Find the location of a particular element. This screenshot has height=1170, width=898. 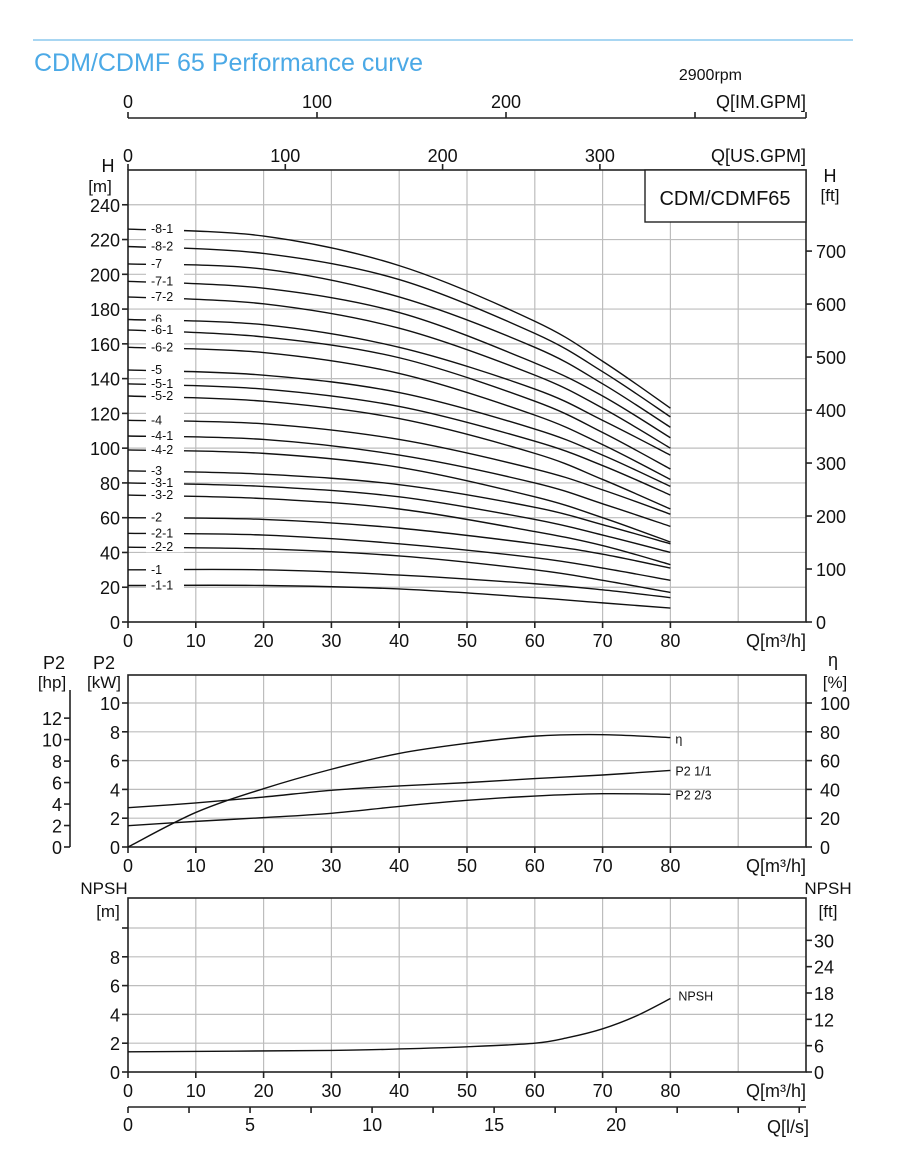

y2-tick-label: 100 is located at coordinates (831, 570).